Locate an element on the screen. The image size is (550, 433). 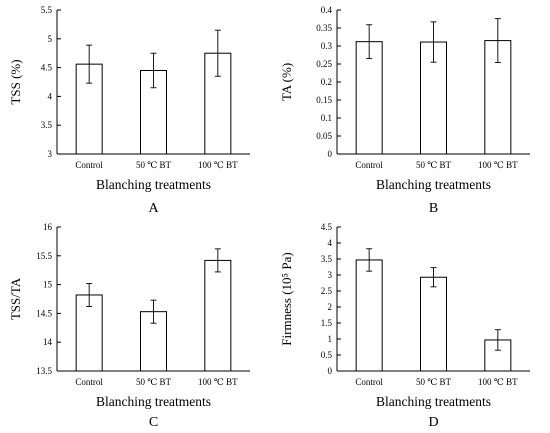
y-tick-label: 16 is located at coordinates (48, 227).